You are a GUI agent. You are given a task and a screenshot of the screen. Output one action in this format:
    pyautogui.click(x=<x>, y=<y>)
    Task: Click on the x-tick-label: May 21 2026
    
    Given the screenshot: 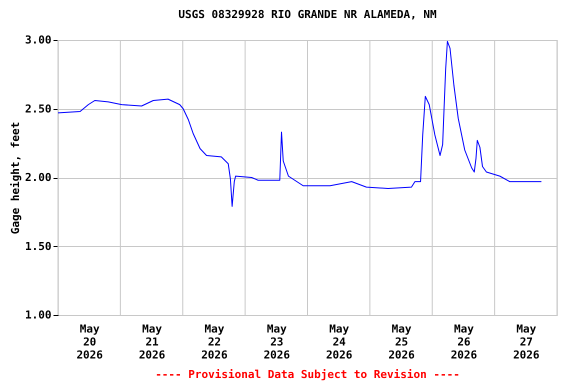 What is the action you would take?
    pyautogui.click(x=152, y=342)
    